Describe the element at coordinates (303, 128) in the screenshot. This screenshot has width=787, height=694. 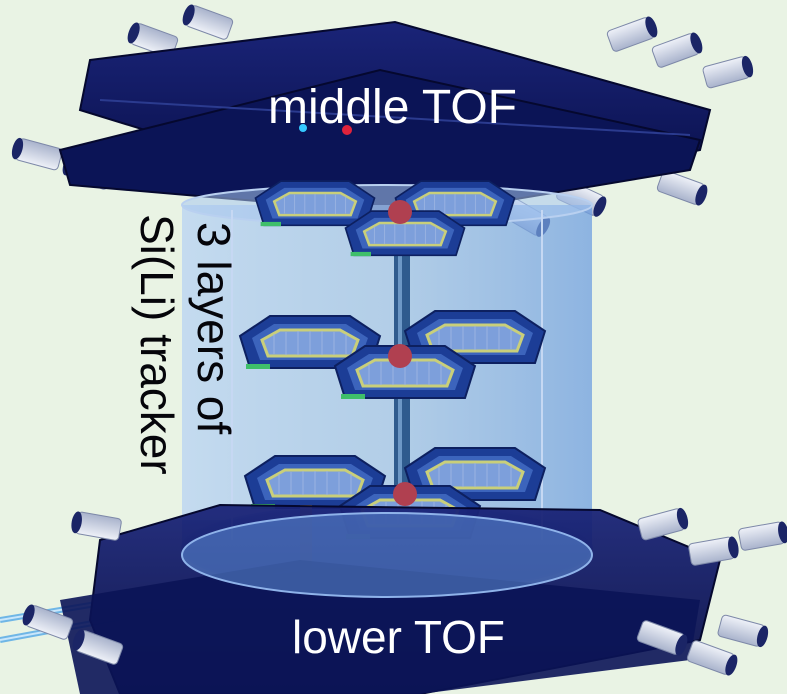
I see `particle-marker-cyan` at that location.